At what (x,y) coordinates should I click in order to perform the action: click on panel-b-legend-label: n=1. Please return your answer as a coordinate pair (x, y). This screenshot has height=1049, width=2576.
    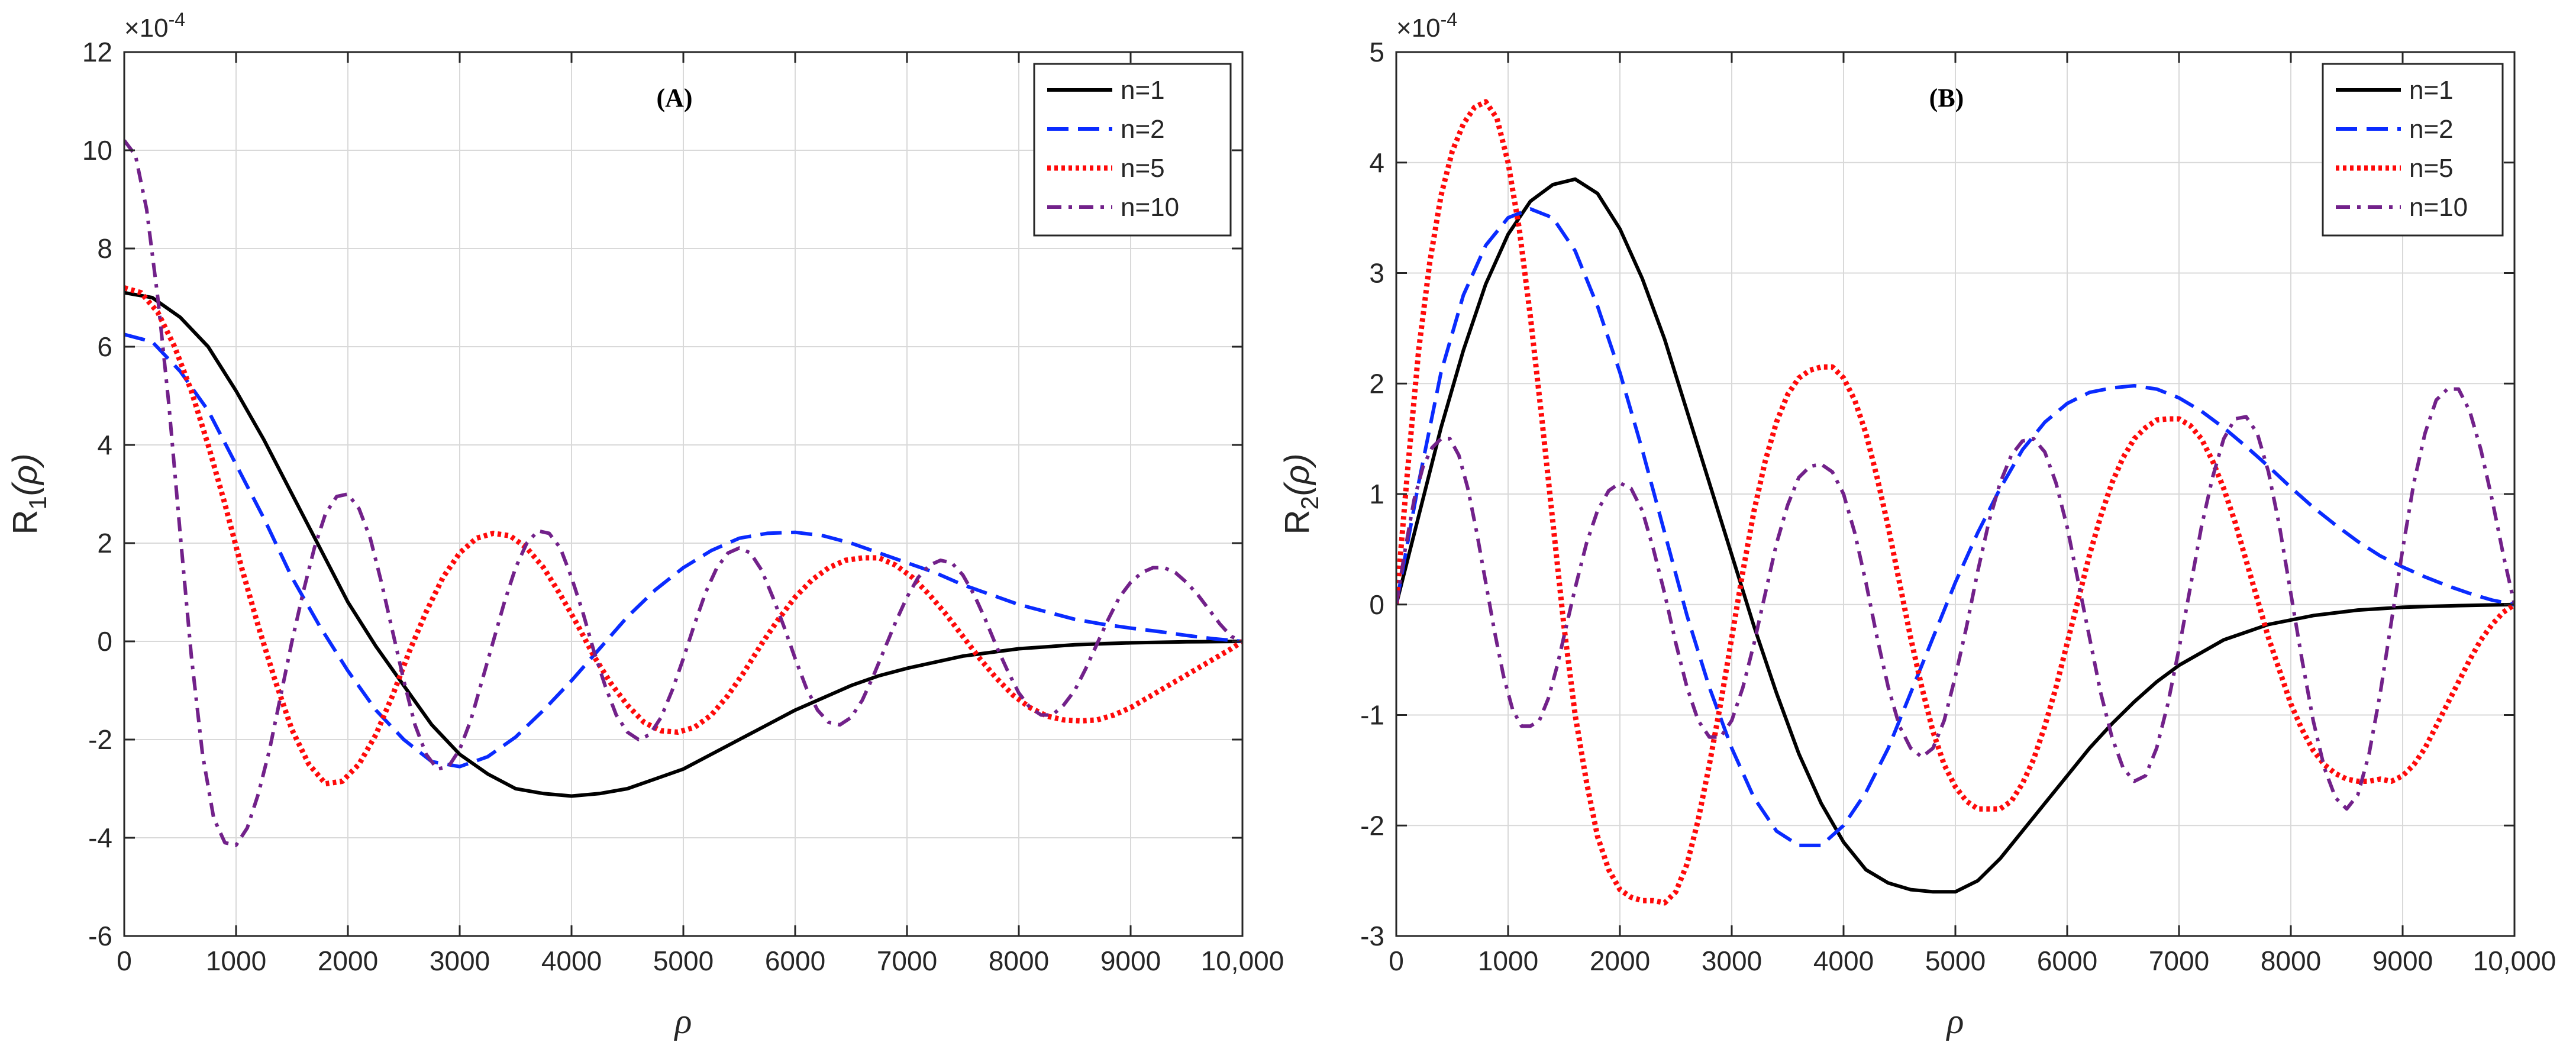
    Looking at the image, I should click on (2431, 90).